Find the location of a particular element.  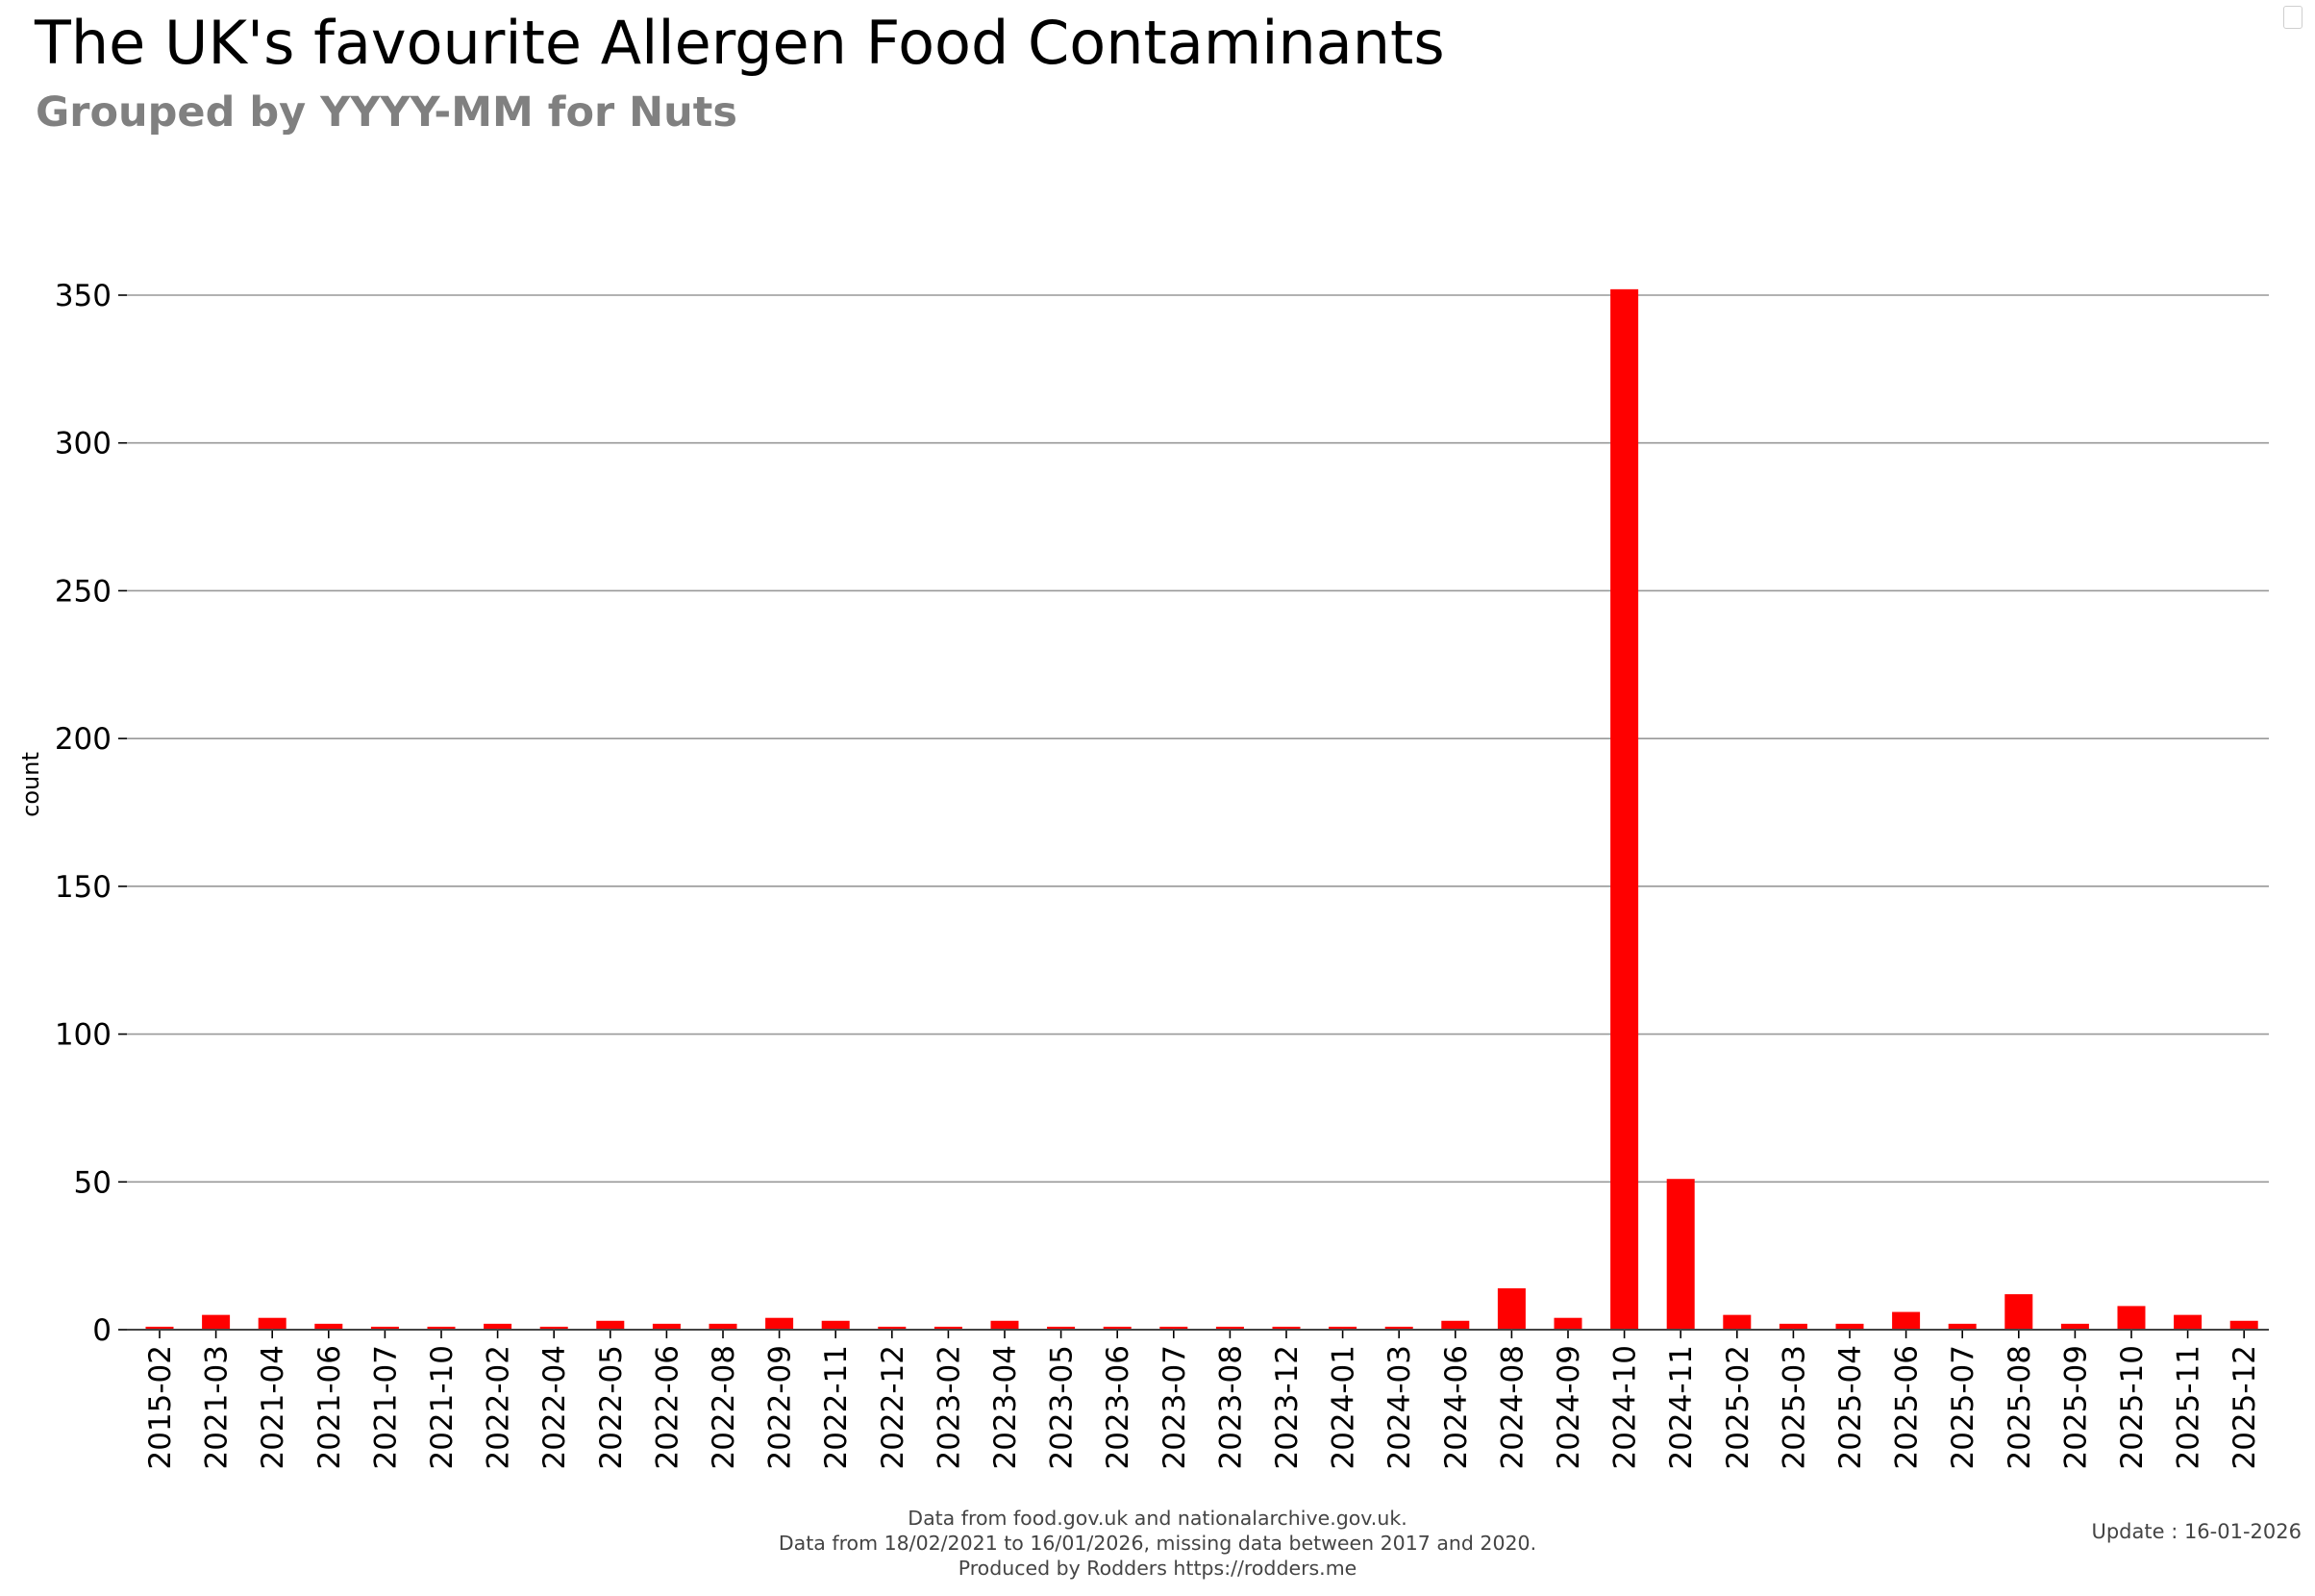

x-tick-label: 2022-02 is located at coordinates (499, 1407).